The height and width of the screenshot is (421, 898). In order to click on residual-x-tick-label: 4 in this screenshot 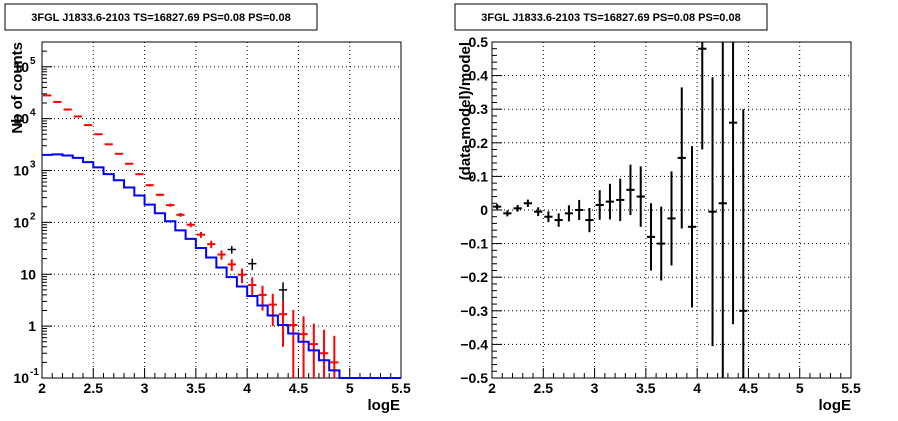, I will do `click(697, 388)`.